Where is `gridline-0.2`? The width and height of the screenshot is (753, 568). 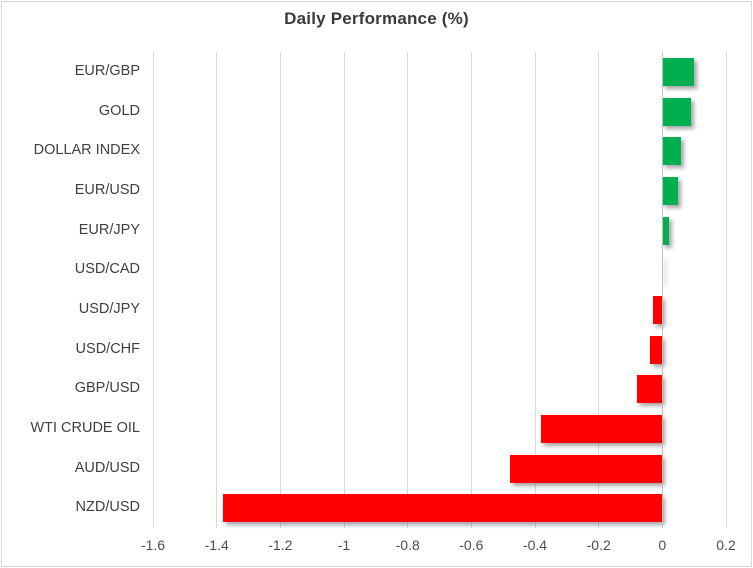 gridline-0.2 is located at coordinates (726, 290).